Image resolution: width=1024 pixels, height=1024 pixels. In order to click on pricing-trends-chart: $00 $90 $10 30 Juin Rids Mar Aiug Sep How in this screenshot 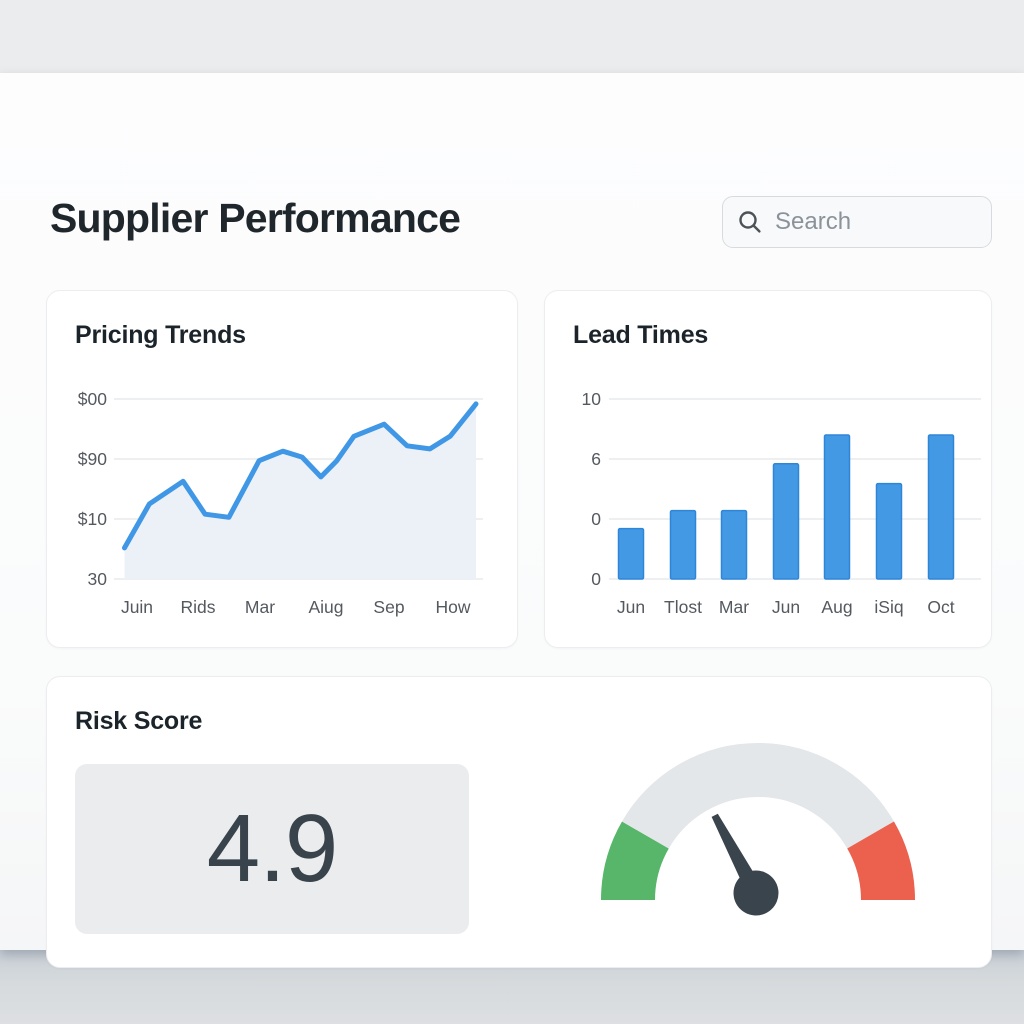, I will do `click(280, 503)`.